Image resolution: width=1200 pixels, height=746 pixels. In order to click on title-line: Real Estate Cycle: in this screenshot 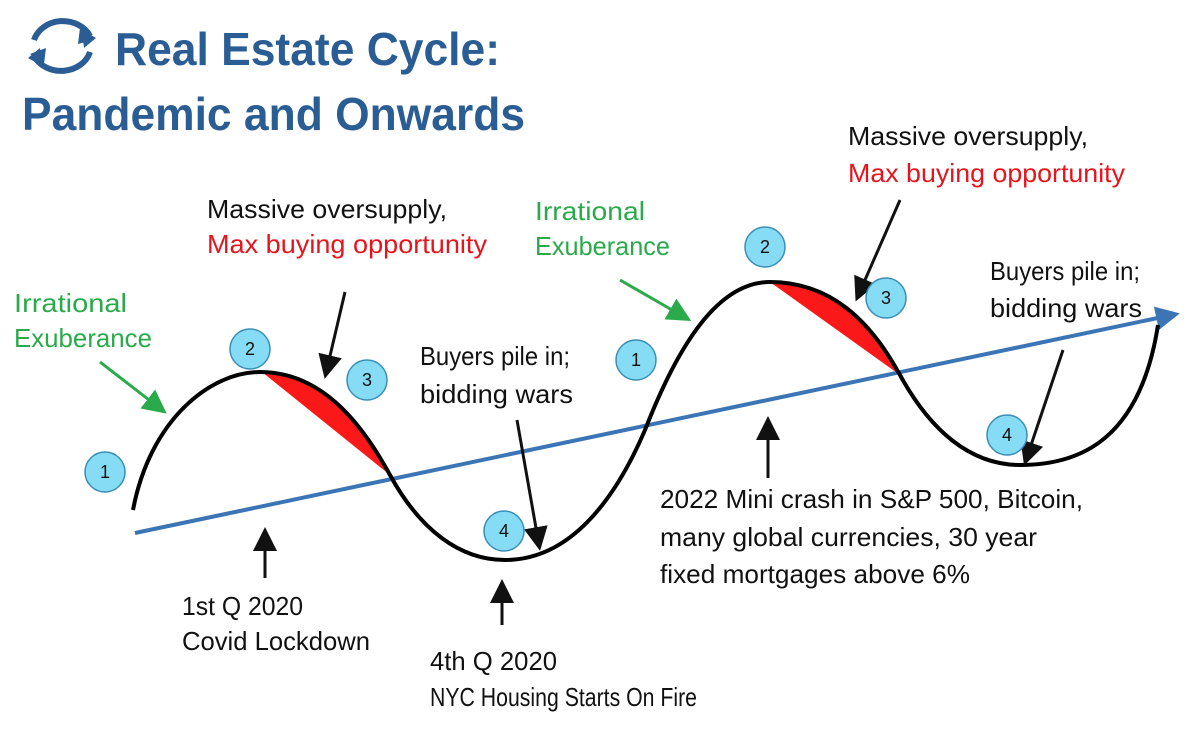, I will do `click(307, 49)`.